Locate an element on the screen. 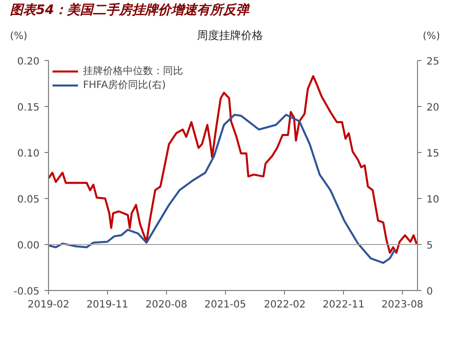  y2-tick-label: 15 is located at coordinates (433, 154).